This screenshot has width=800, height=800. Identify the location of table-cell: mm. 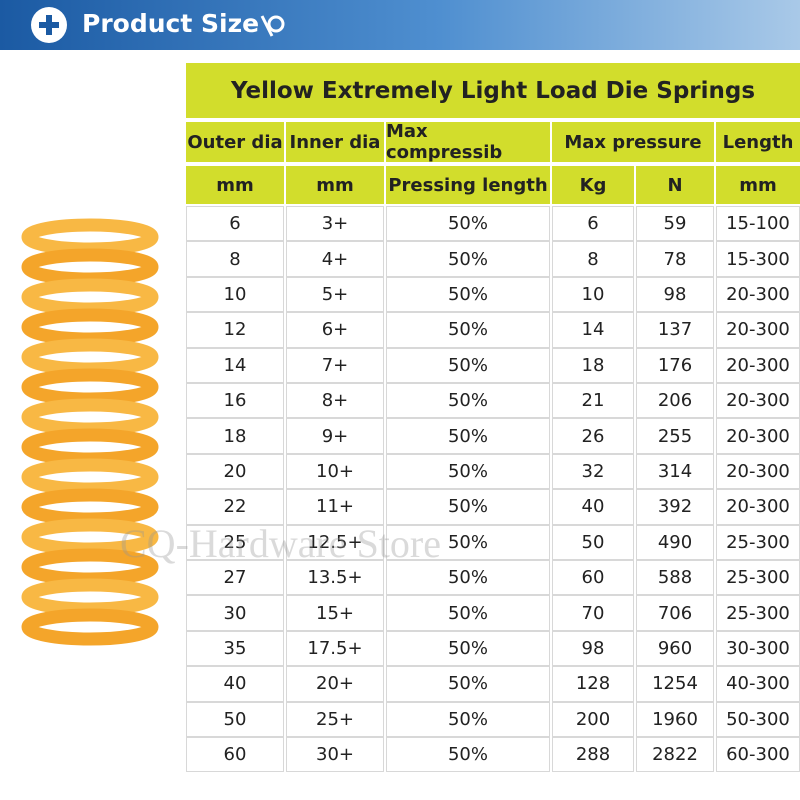
(235, 185).